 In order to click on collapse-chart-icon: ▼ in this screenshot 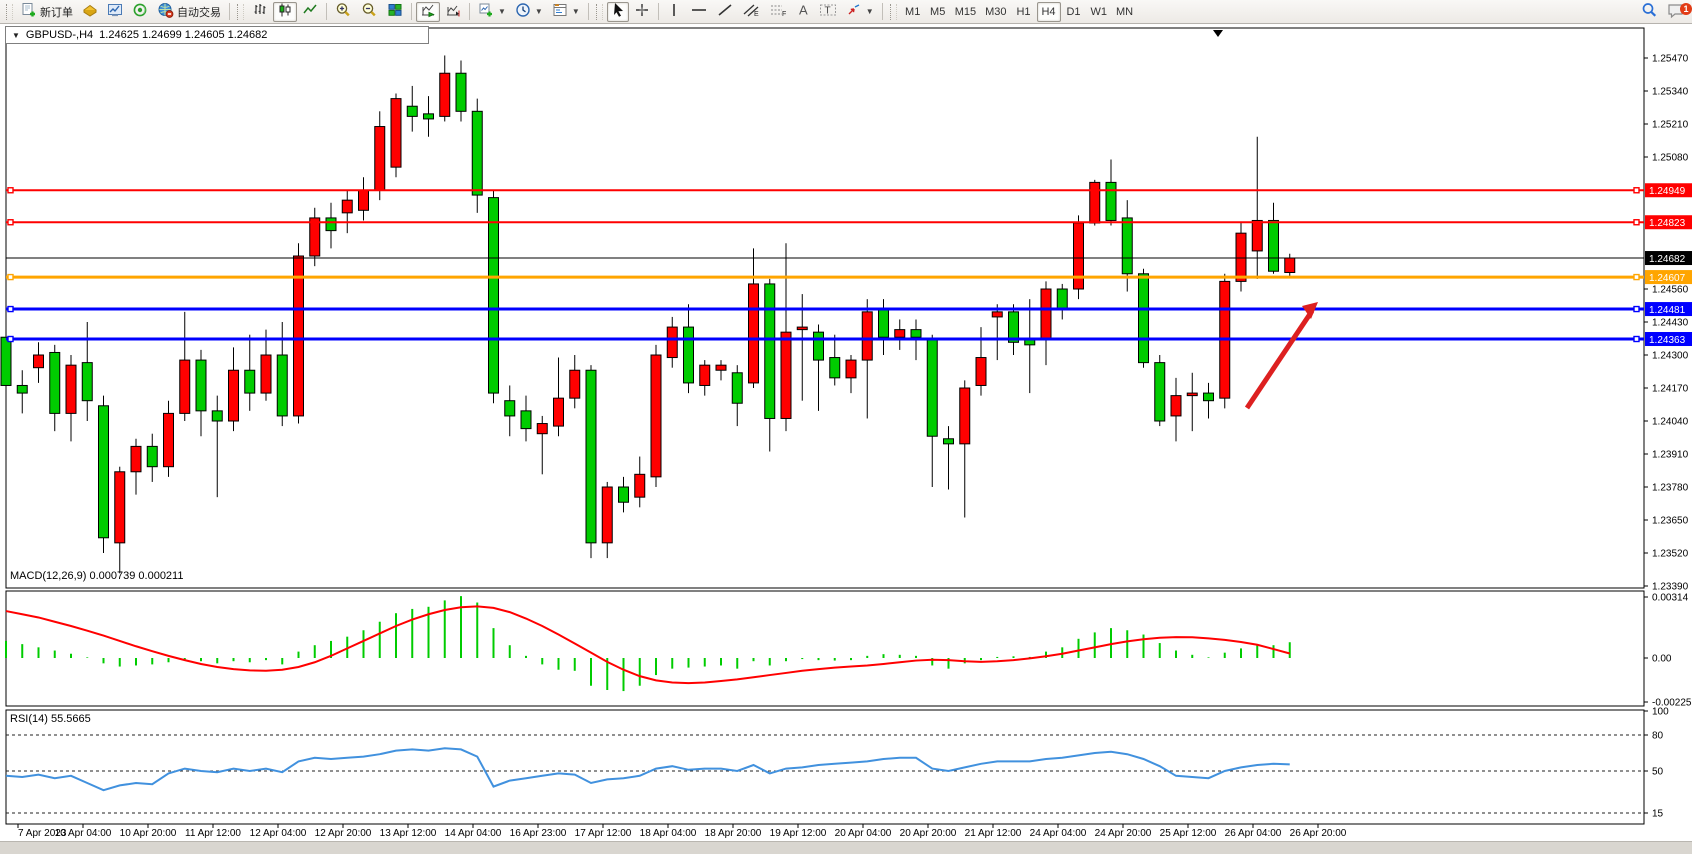, I will do `click(16, 35)`.